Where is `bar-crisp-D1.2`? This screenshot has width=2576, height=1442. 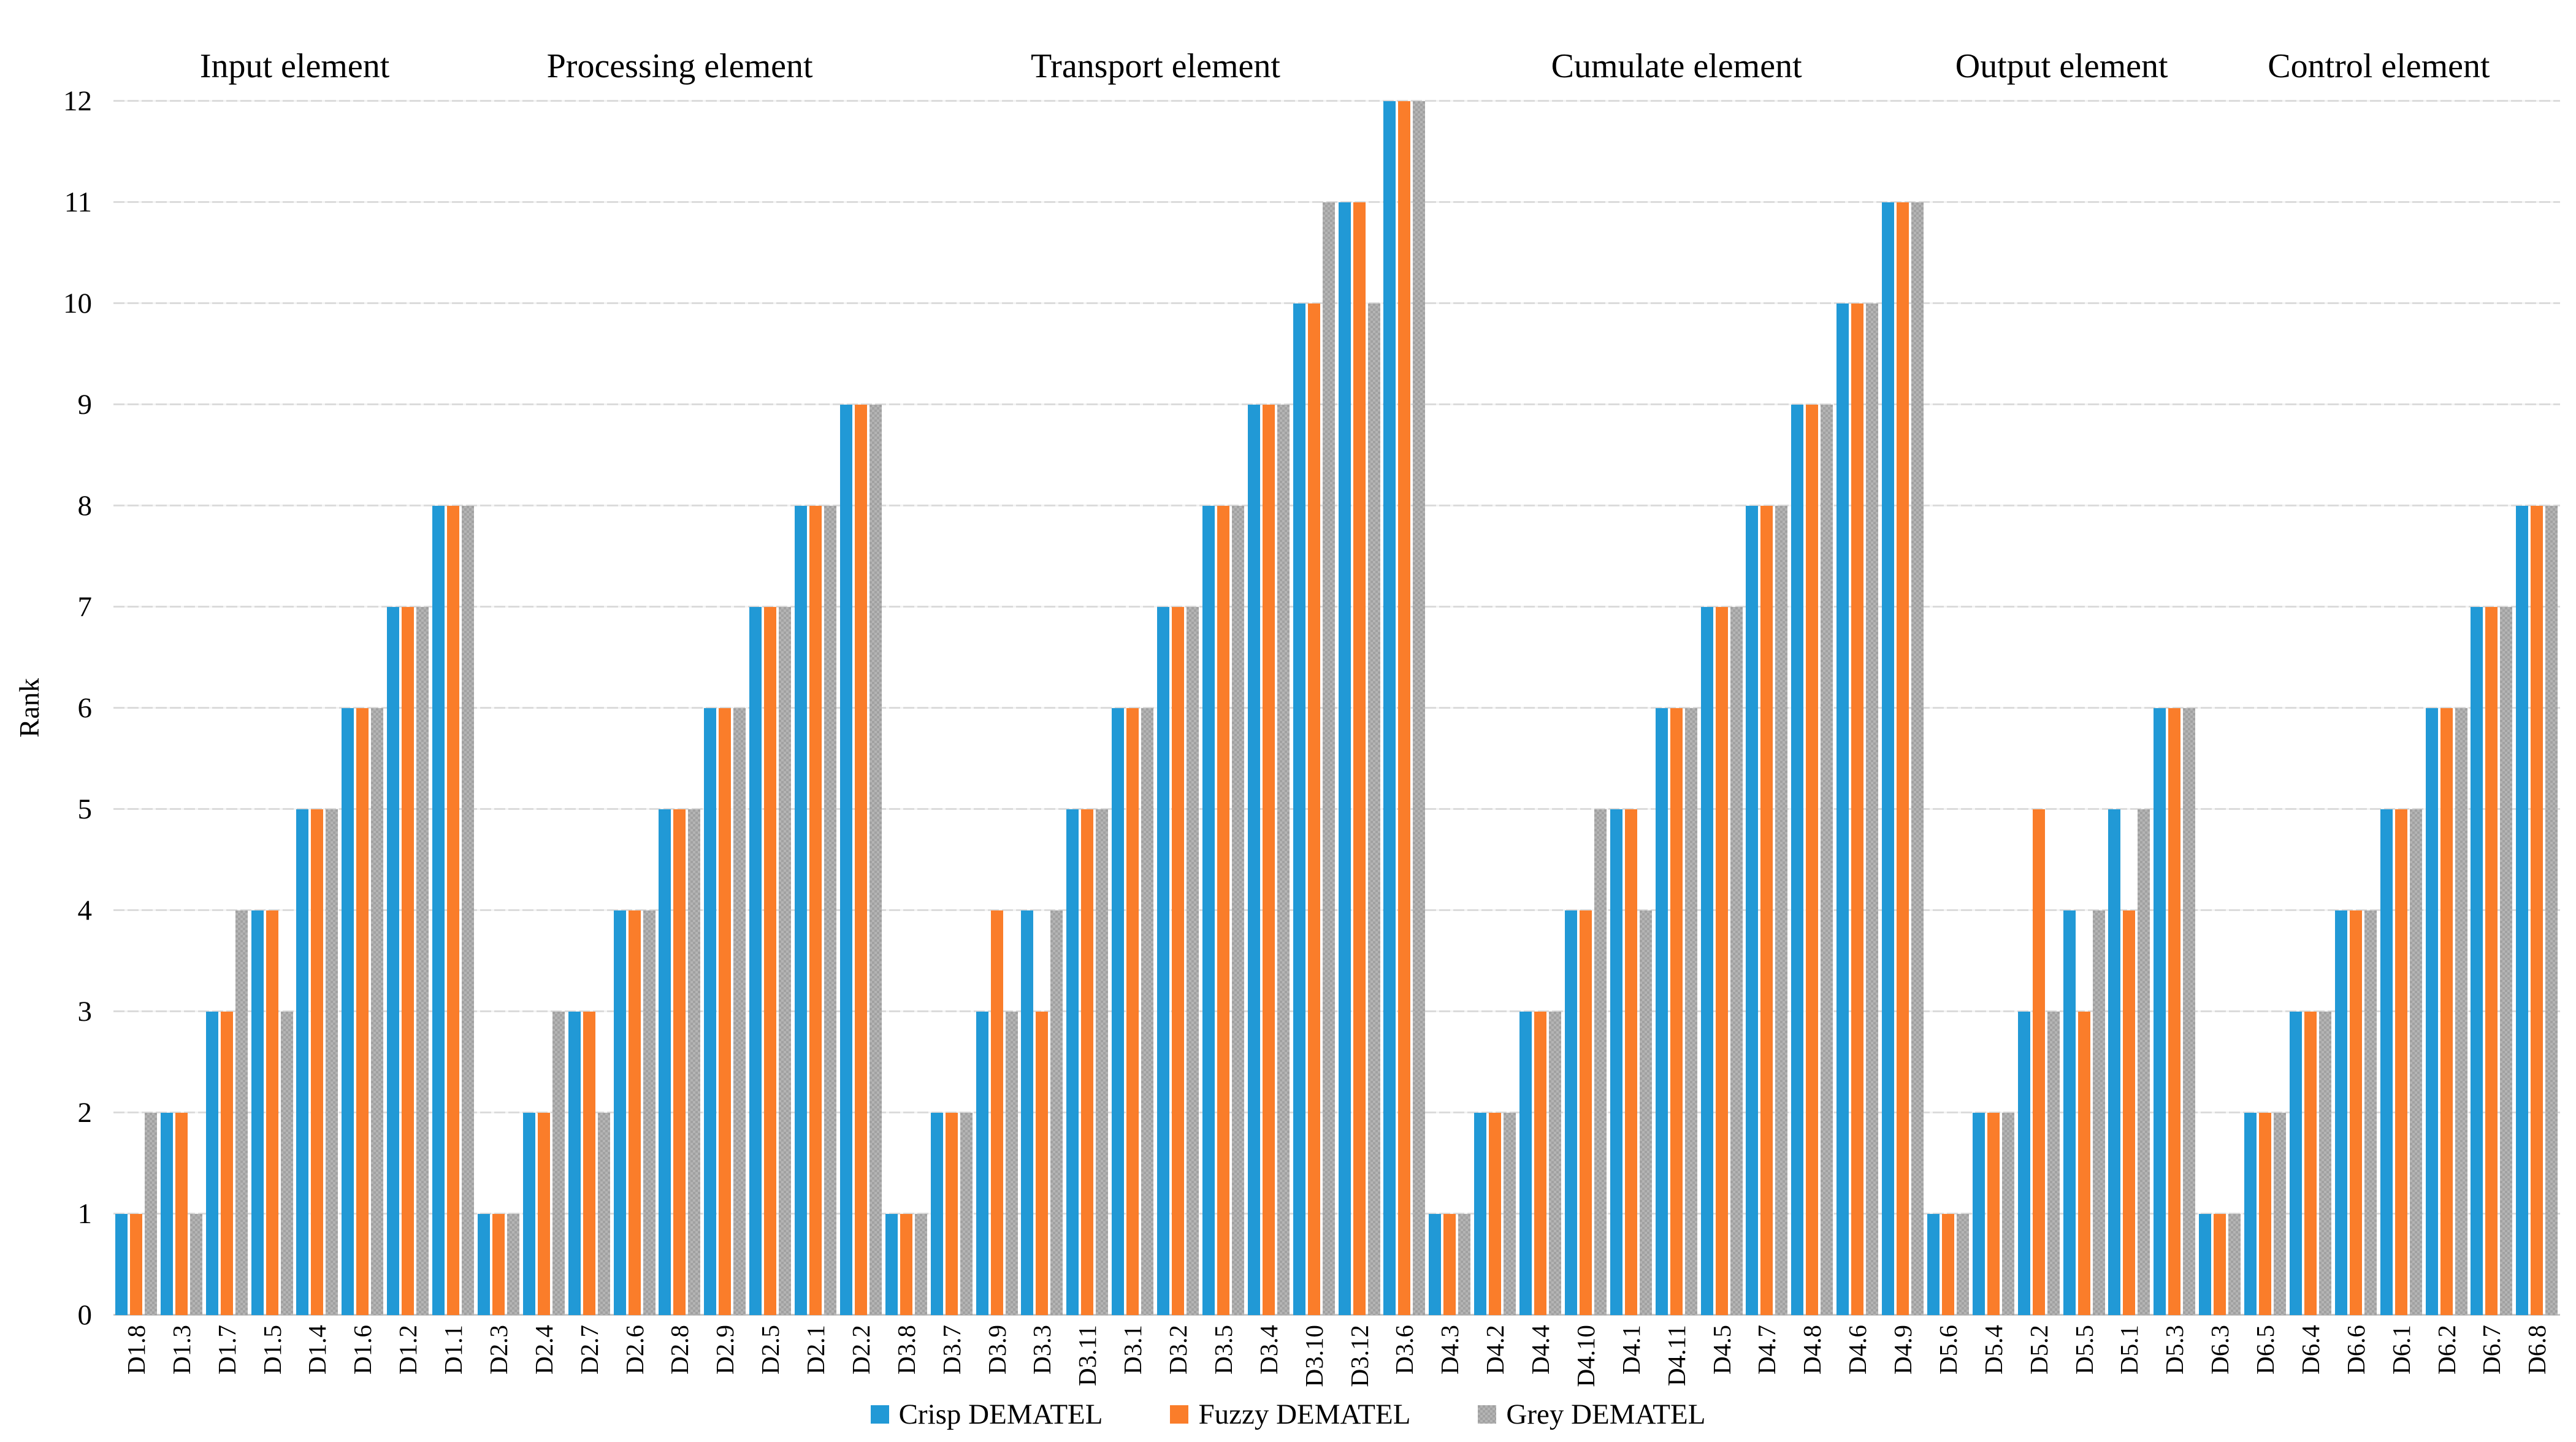 bar-crisp-D1.2 is located at coordinates (393, 961).